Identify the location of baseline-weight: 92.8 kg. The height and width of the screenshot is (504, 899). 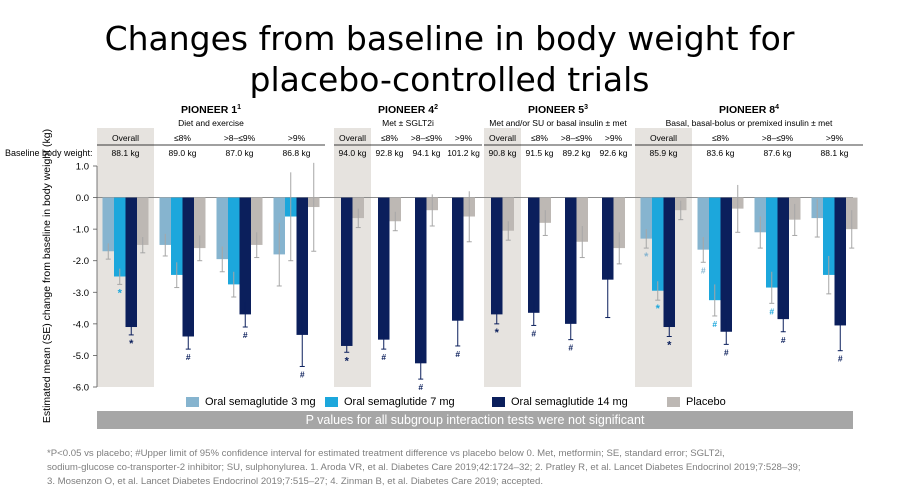
(390, 153).